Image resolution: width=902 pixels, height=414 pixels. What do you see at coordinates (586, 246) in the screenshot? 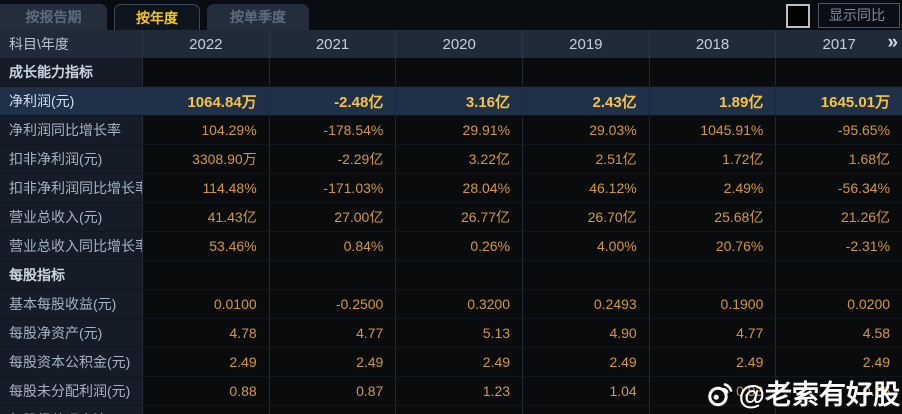
I see `cell-value: 4.00%` at bounding box center [586, 246].